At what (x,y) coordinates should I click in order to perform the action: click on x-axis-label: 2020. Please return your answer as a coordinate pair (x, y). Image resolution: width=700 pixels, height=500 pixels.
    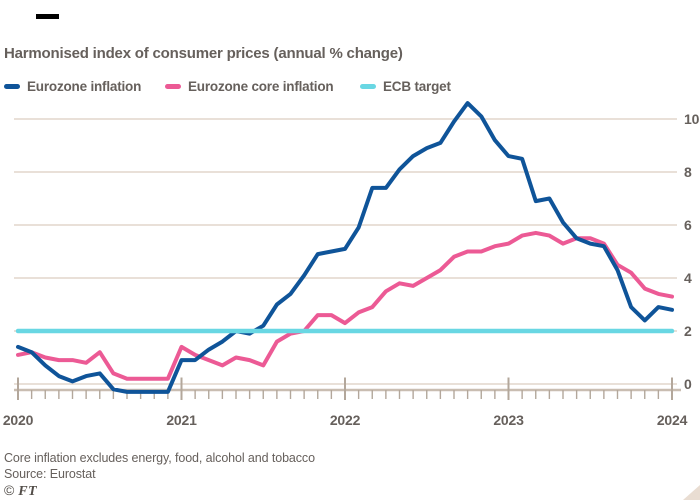
    Looking at the image, I should click on (18, 420).